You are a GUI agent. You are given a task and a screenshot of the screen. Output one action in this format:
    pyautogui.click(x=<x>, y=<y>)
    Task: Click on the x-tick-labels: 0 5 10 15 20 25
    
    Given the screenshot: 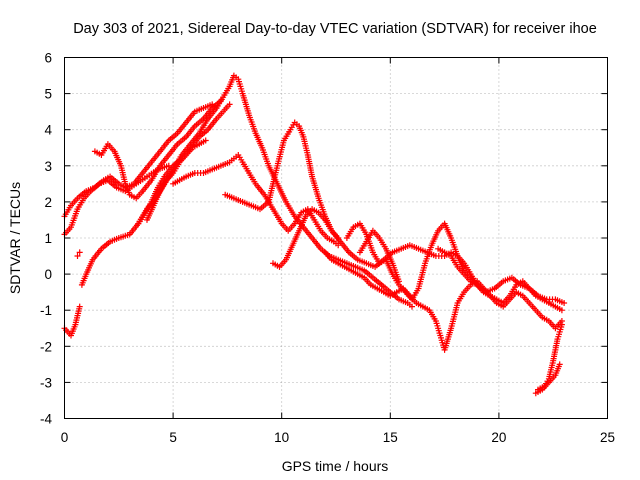 What is the action you would take?
    pyautogui.click(x=338, y=437)
    